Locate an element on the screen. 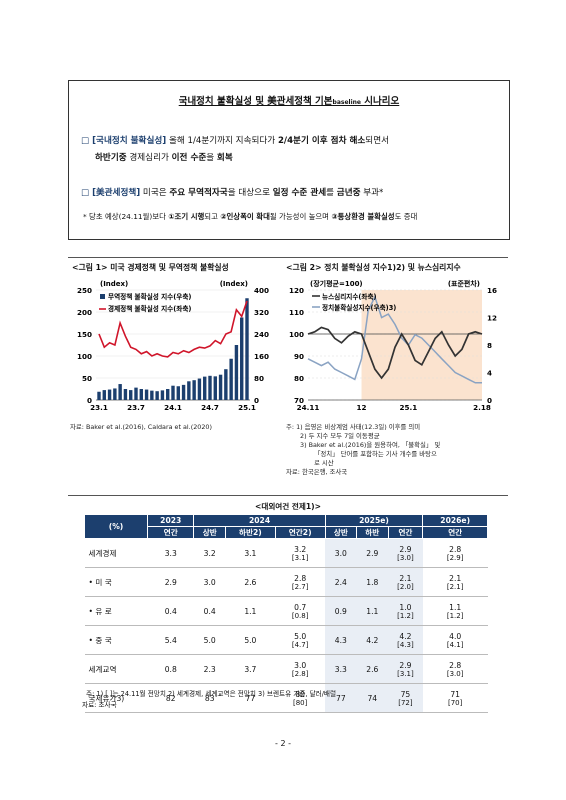 The height and width of the screenshot is (800, 566). cell-prev-value: [2.9] is located at coordinates (455, 557).